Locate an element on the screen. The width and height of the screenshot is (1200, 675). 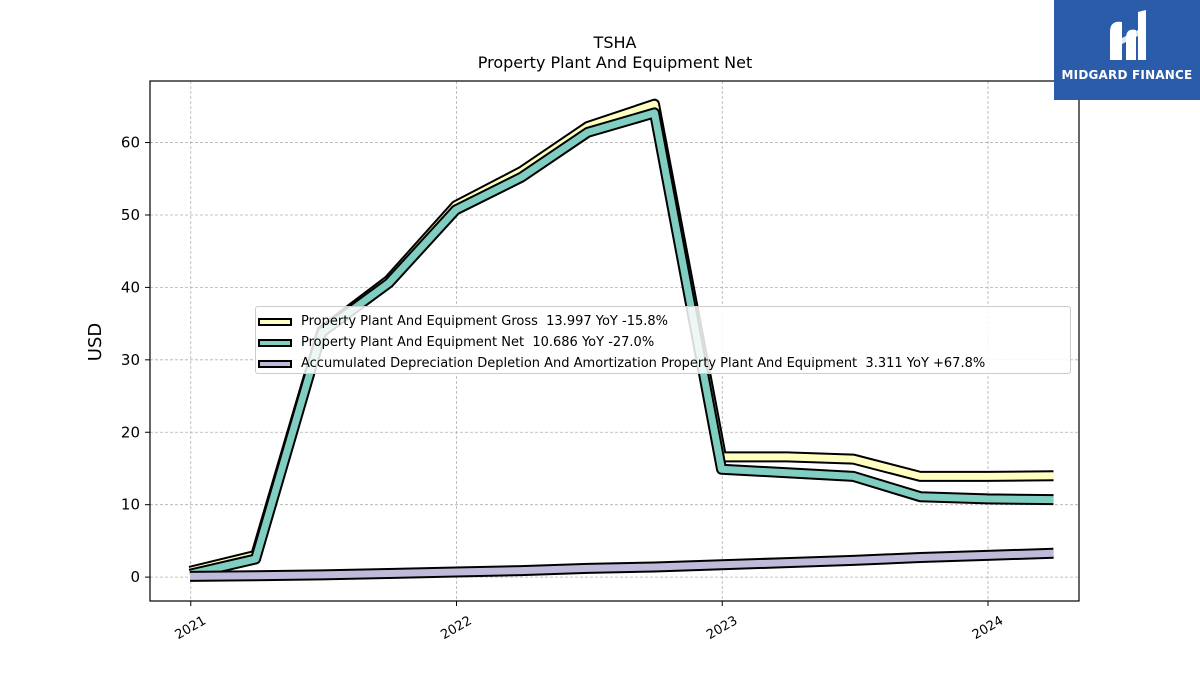
logo-text: MIDGARD FINANCE is located at coordinates (1127, 75).